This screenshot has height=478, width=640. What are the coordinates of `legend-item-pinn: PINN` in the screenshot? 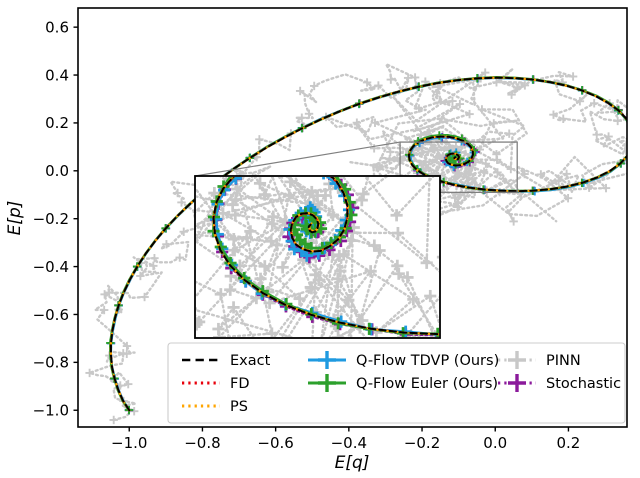 It's located at (539, 360).